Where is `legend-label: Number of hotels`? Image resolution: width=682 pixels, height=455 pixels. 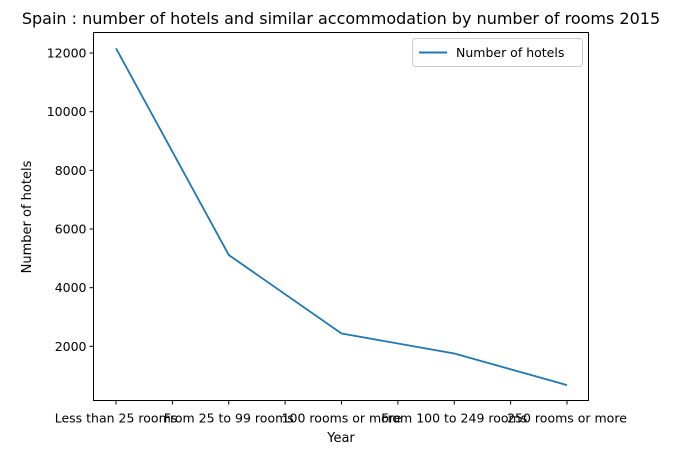
legend-label: Number of hotels is located at coordinates (510, 52).